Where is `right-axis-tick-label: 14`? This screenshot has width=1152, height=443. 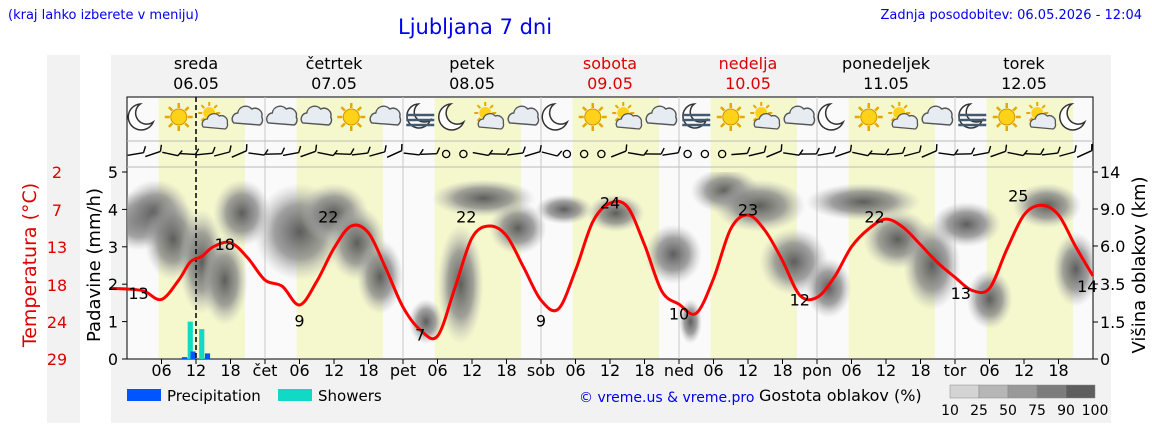 right-axis-tick-label: 14 is located at coordinates (1110, 172).